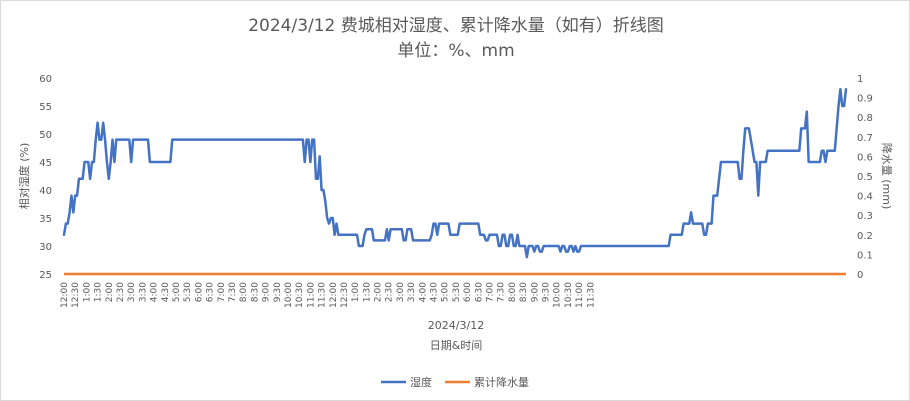  Describe the element at coordinates (45, 191) in the screenshot. I see `y-tick-label: 40` at that location.